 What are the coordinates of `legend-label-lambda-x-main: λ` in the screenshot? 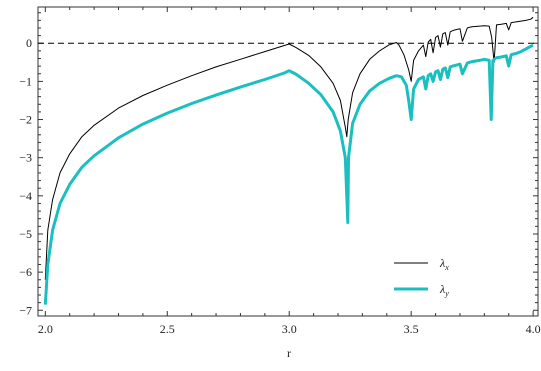 It's located at (442, 263).